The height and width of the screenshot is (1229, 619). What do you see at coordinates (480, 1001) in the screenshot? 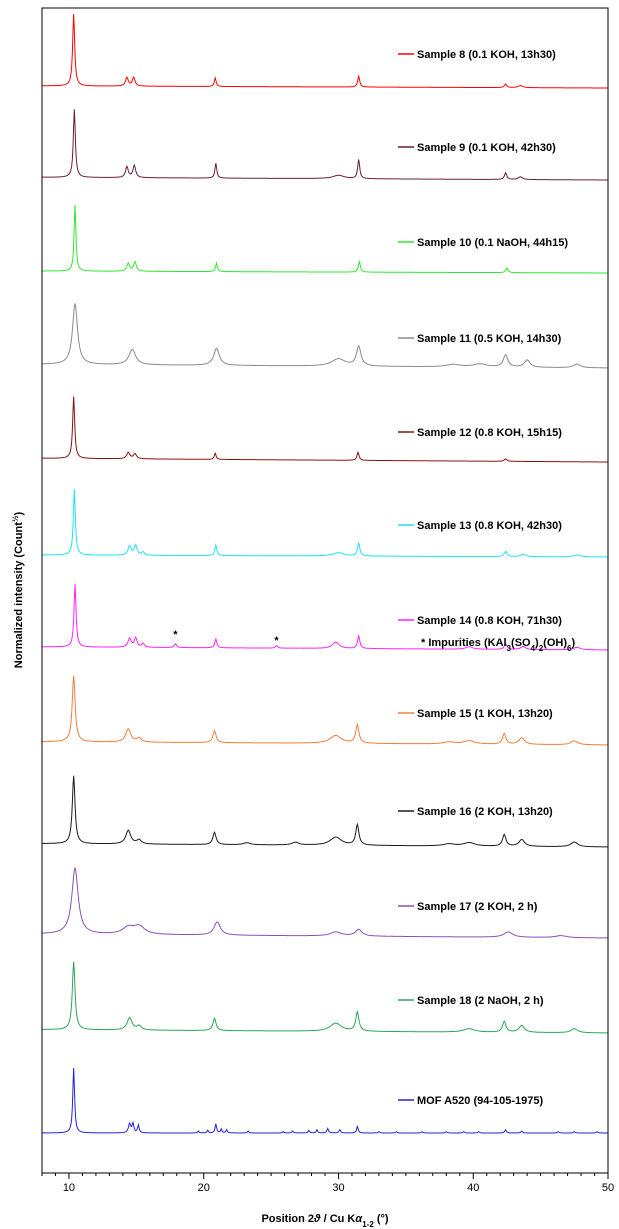
I see `legend-label: Sample 18 (2 NaOH, 2 h)` at bounding box center [480, 1001].